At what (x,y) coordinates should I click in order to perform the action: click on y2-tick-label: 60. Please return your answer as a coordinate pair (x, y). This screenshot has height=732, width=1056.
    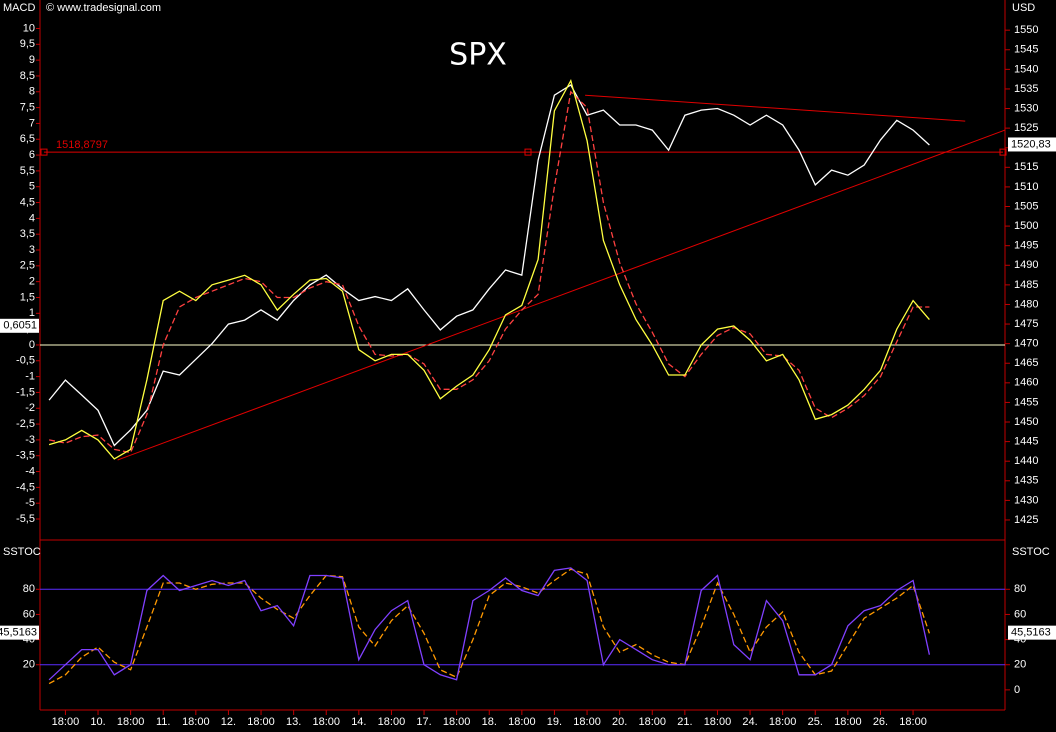
    Looking at the image, I should click on (1020, 614).